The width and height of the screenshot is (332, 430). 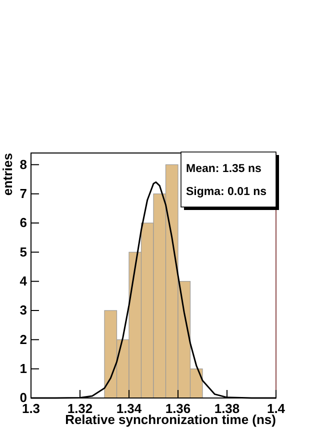 What do you see at coordinates (23, 193) in the screenshot?
I see `y-tick-label: 7` at bounding box center [23, 193].